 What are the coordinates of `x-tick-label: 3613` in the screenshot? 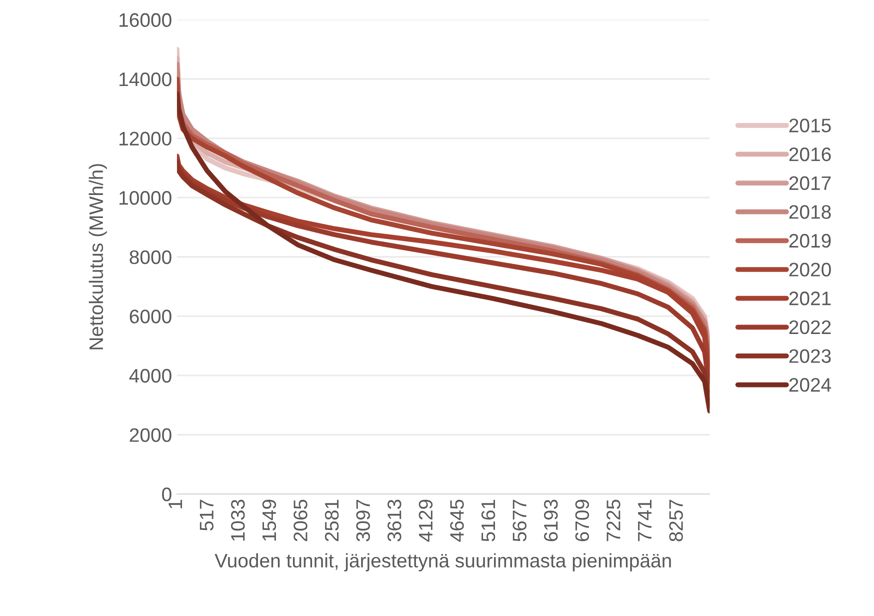 It's located at (395, 521).